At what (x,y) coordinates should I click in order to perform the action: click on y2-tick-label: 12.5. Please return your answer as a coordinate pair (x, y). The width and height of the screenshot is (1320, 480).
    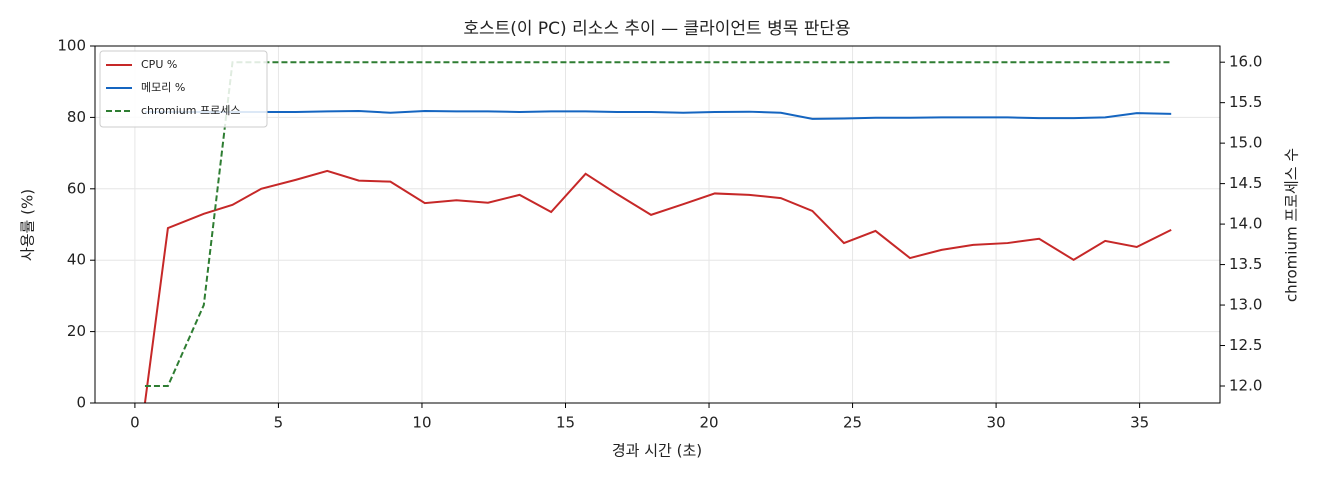
    Looking at the image, I should click on (1245, 345).